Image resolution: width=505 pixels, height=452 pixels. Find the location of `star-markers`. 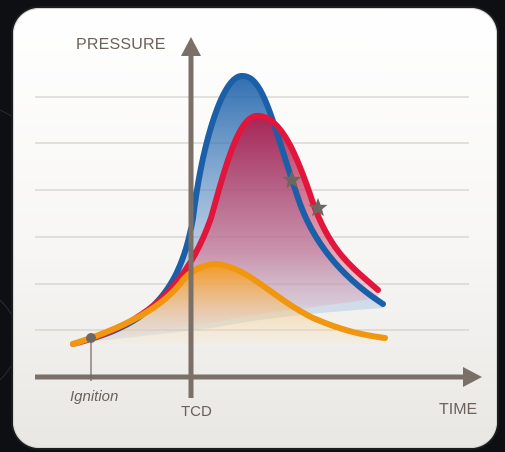

star-markers is located at coordinates (305, 193).